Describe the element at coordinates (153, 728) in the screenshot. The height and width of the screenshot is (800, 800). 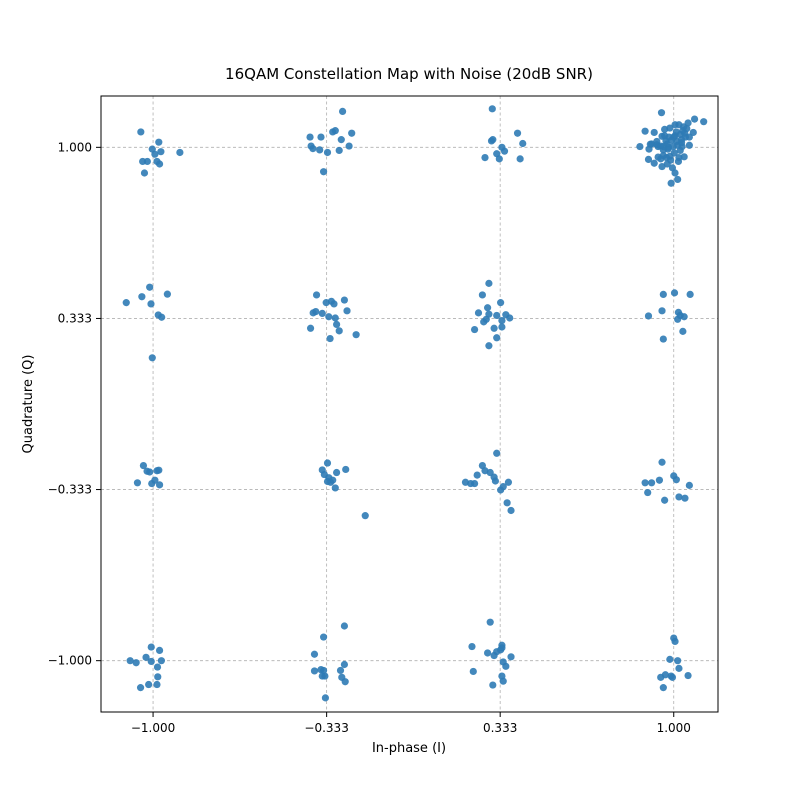
I see `x-tick-label: −1.000` at that location.